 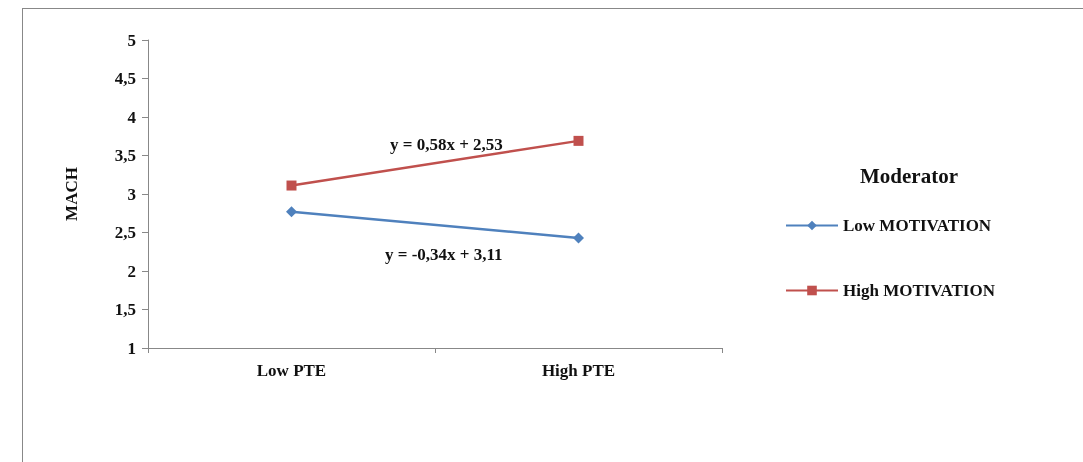 I want to click on y-tick-label: 3, so click(x=131, y=194).